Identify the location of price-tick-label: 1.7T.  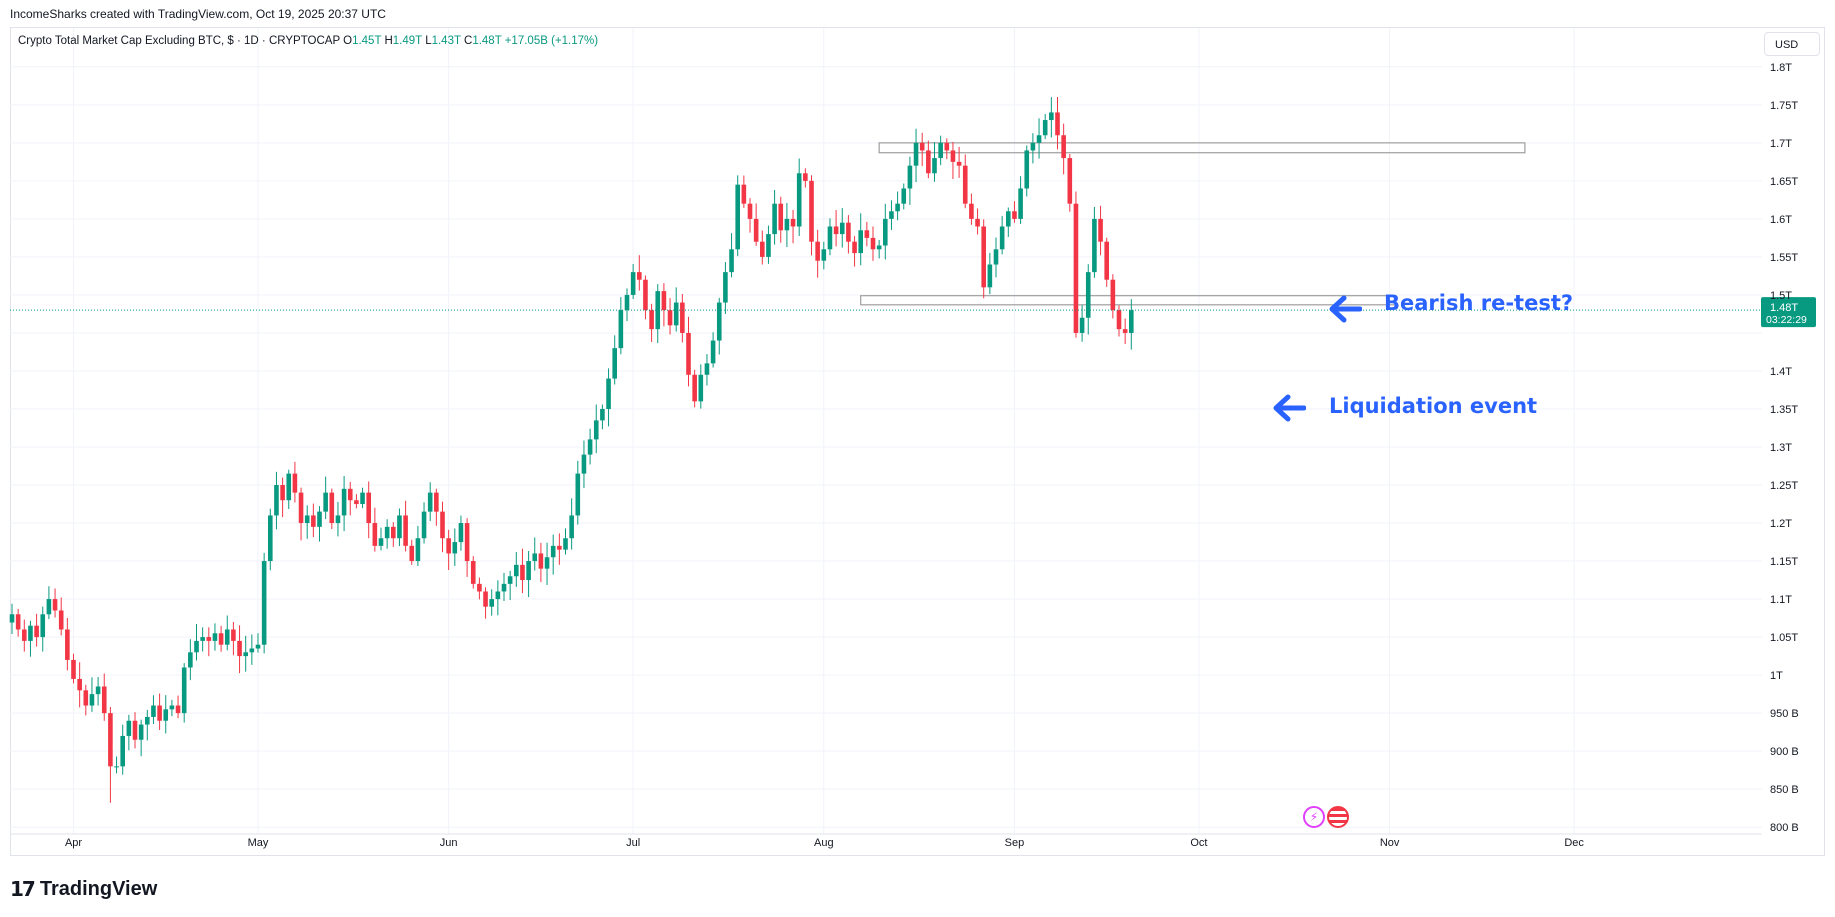
(1781, 144).